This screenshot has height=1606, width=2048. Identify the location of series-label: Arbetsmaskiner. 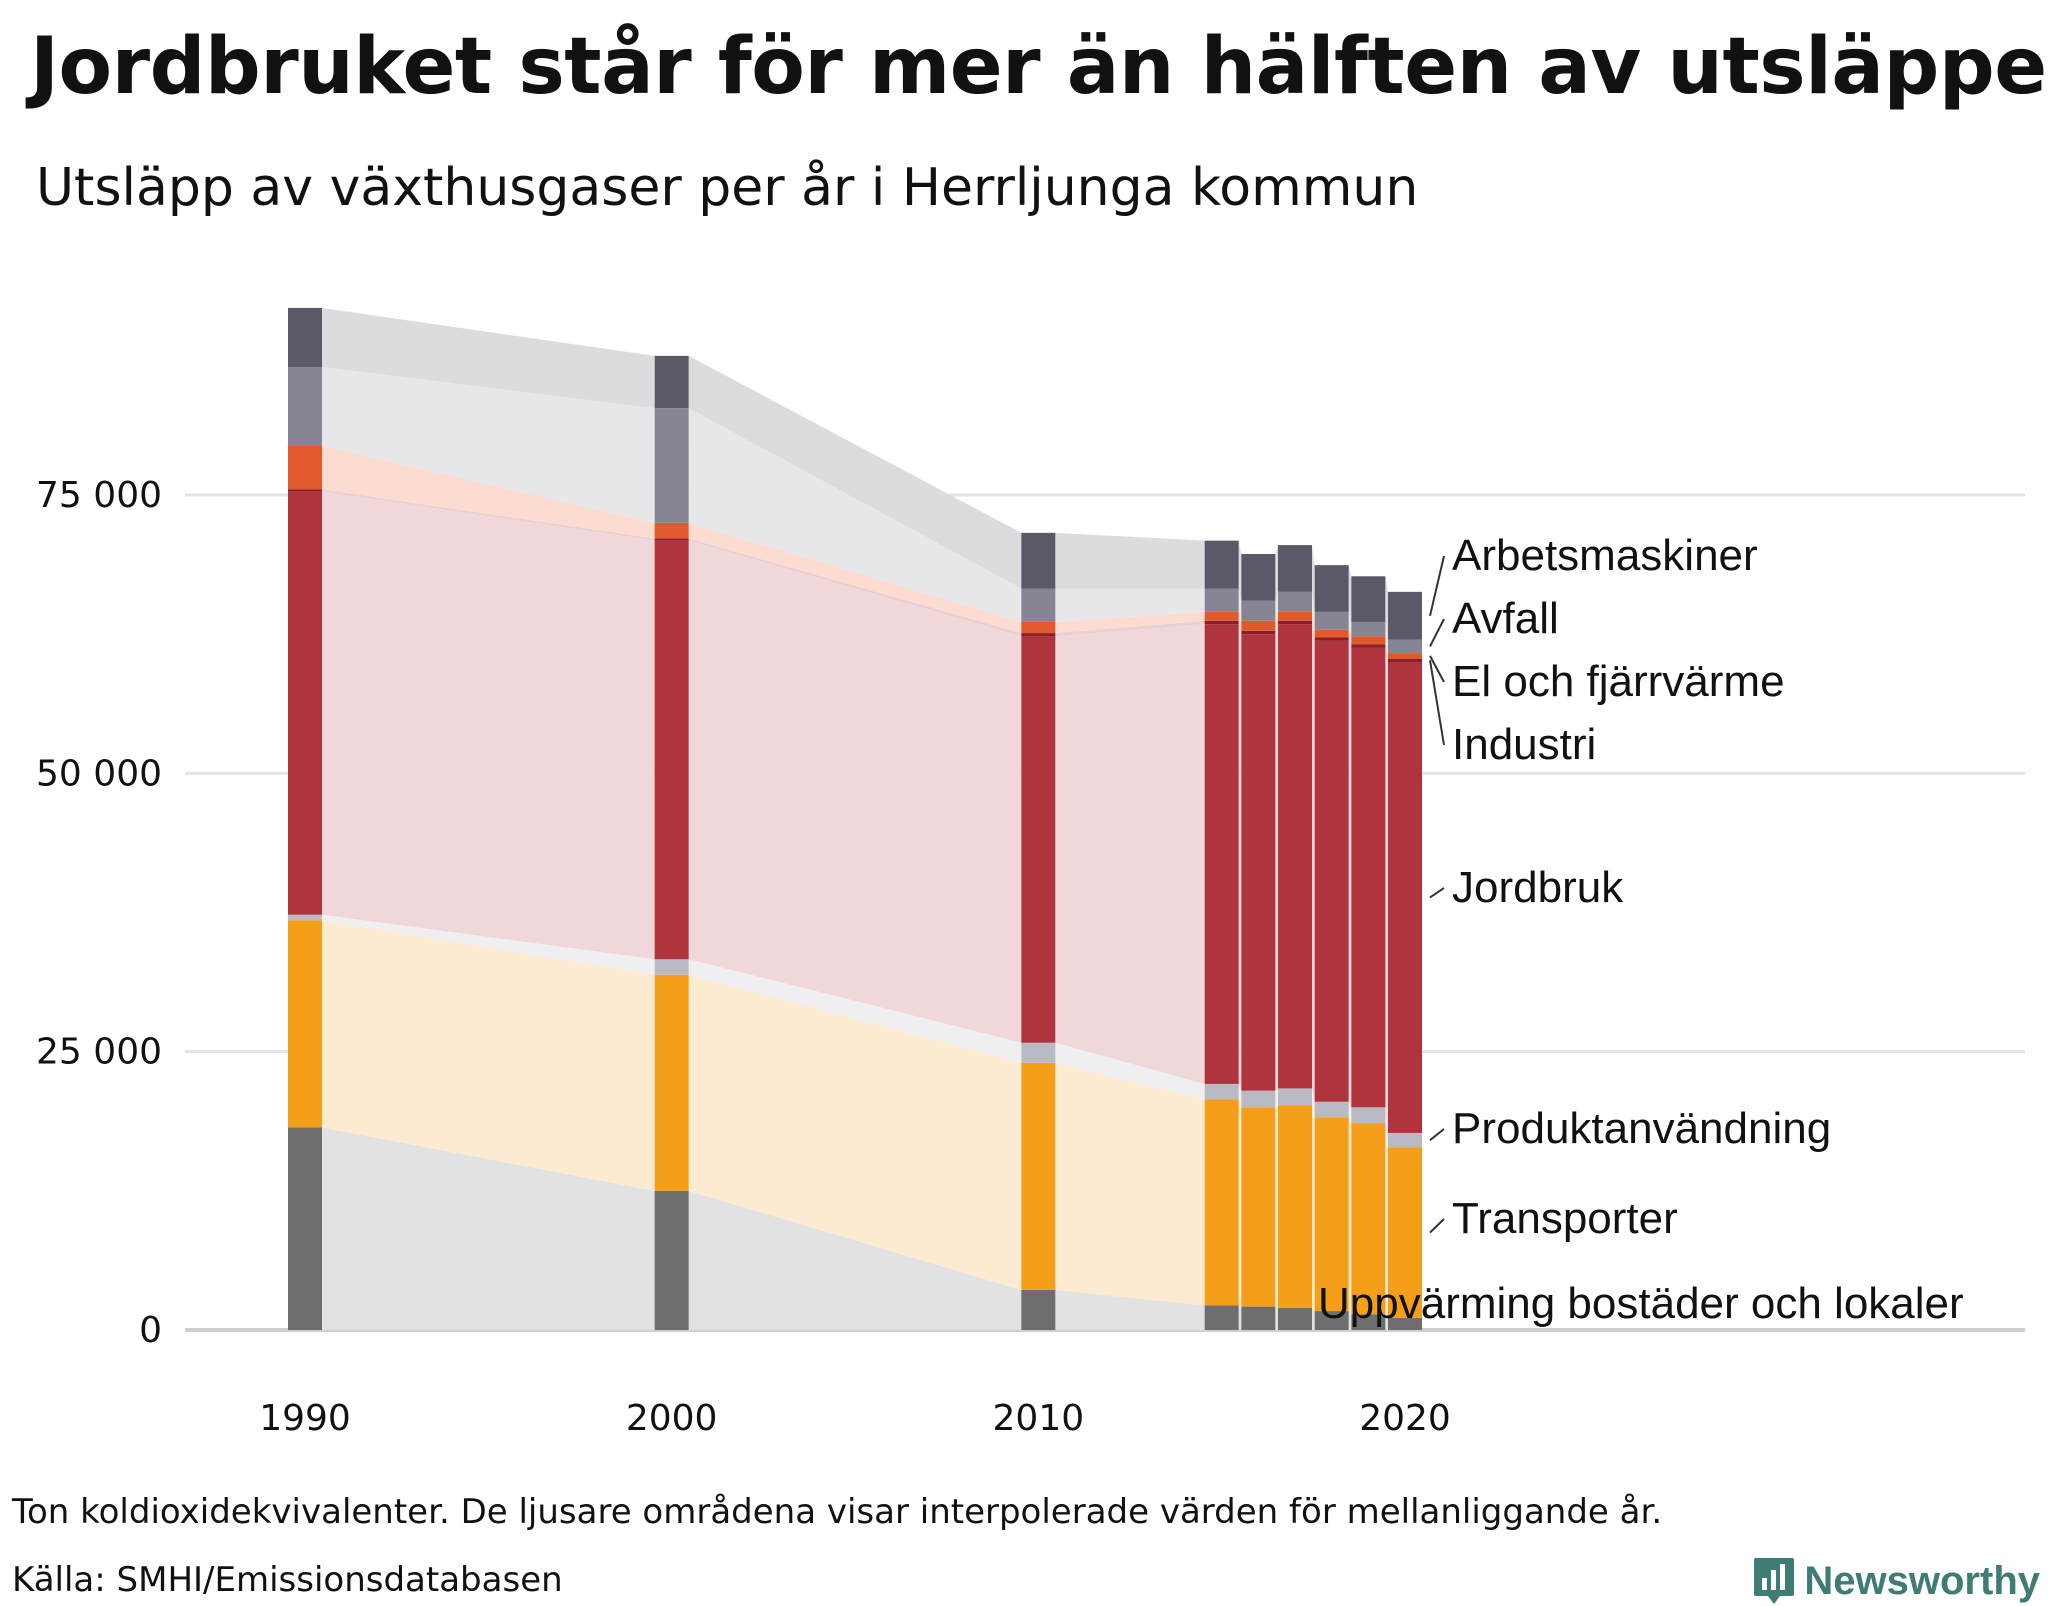
(1605, 555).